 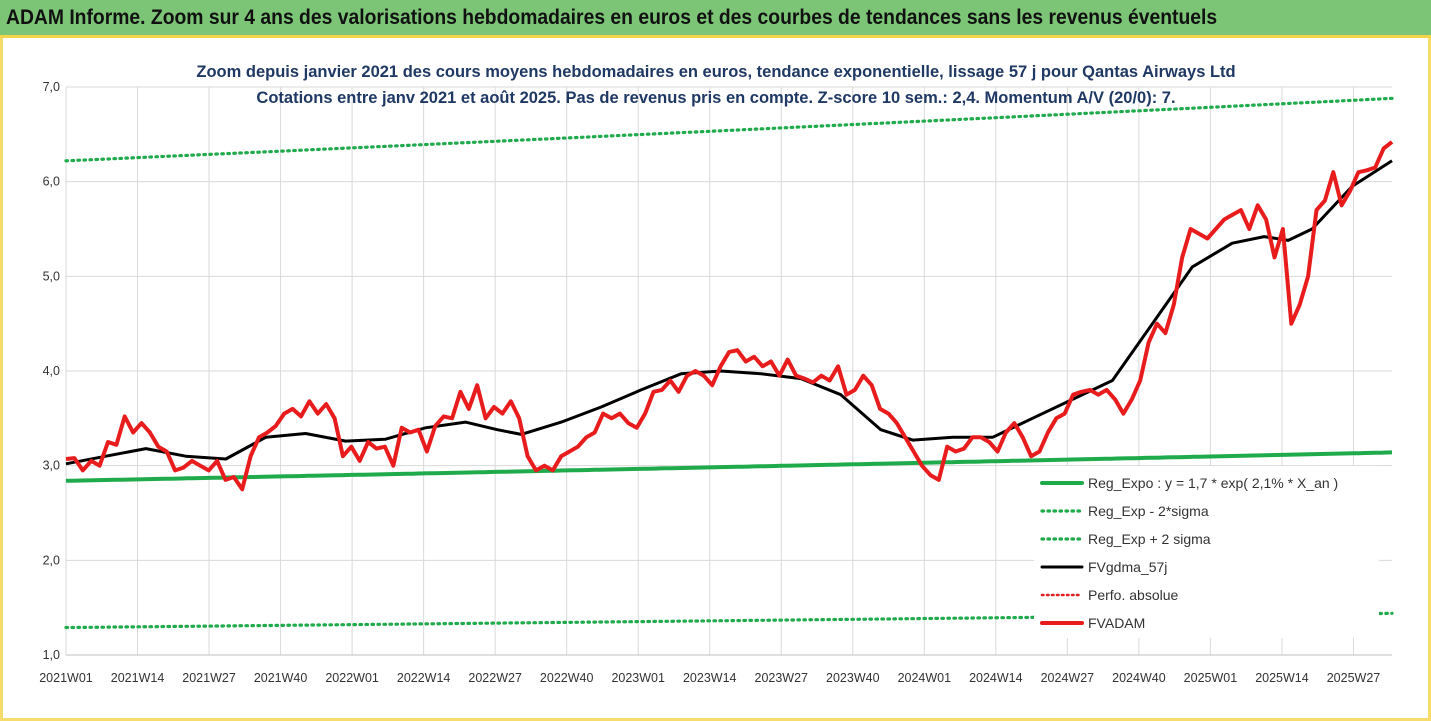 I want to click on y-tick-label: 6,0, so click(x=51, y=182).